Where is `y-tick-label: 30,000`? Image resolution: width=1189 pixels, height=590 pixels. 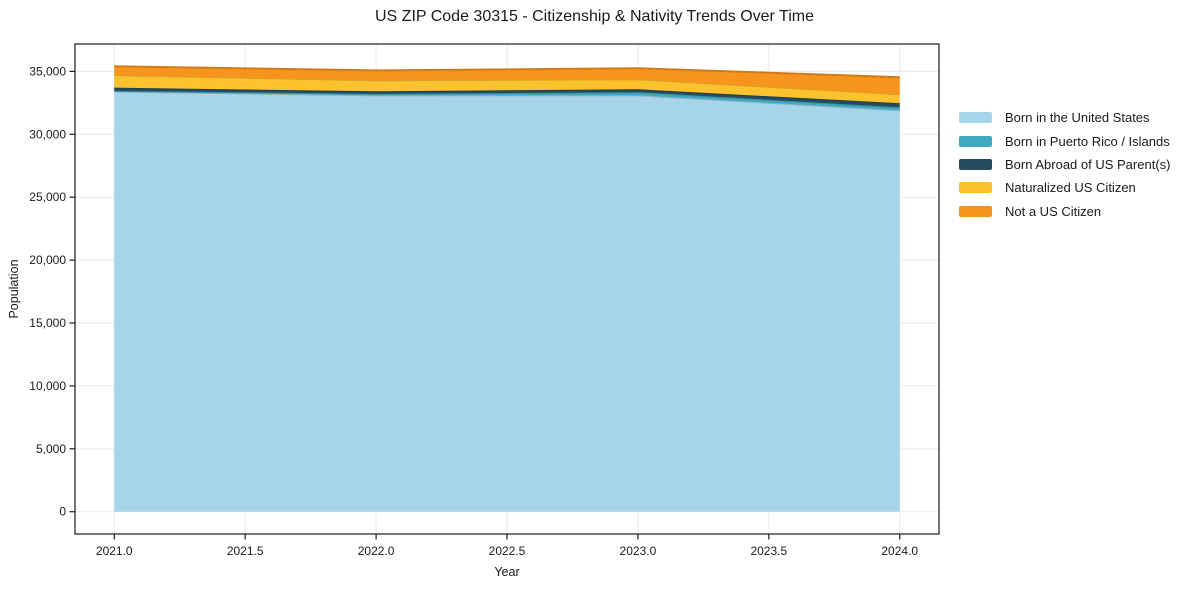
y-tick-label: 30,000 is located at coordinates (47, 134).